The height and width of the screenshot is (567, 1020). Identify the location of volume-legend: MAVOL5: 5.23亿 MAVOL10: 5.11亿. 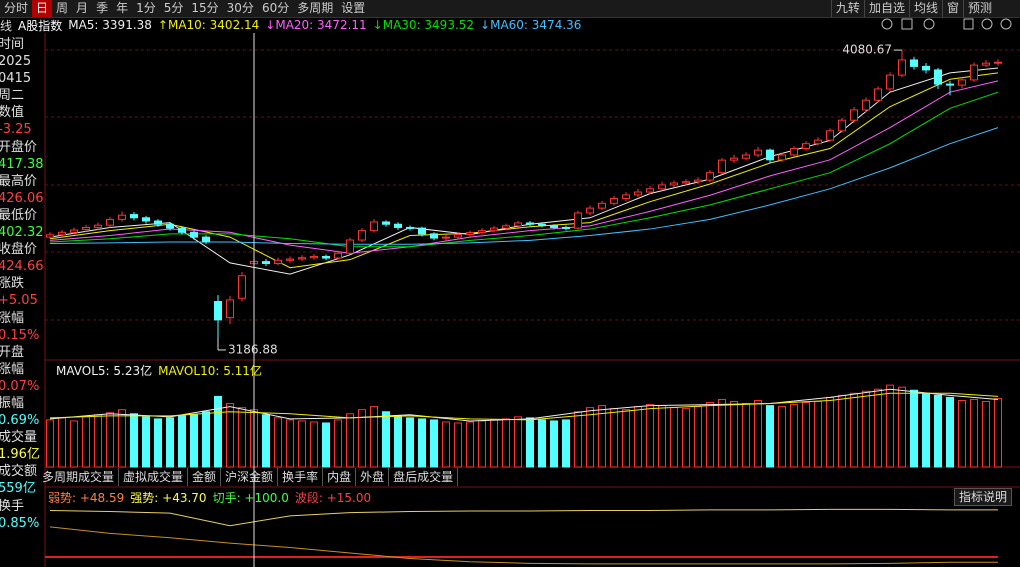
(159, 370).